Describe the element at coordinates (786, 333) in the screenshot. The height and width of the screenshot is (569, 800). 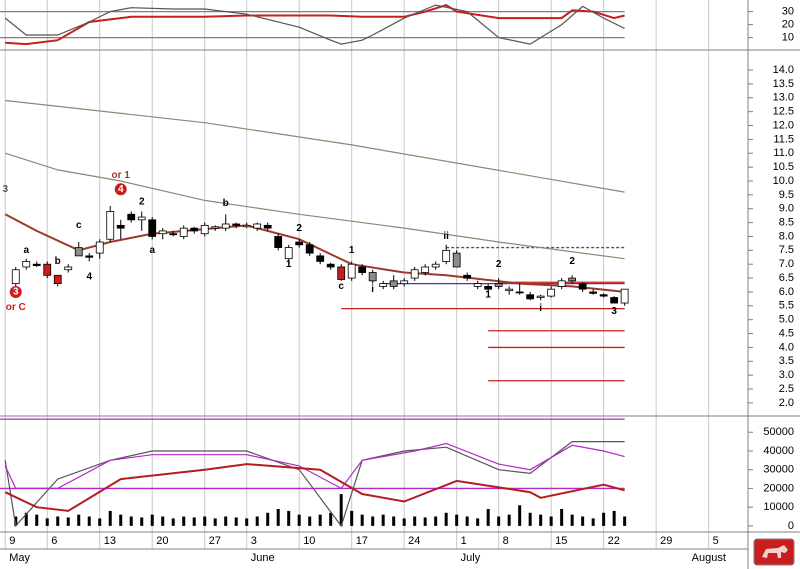
I see `y-tick-label: 4.5` at that location.